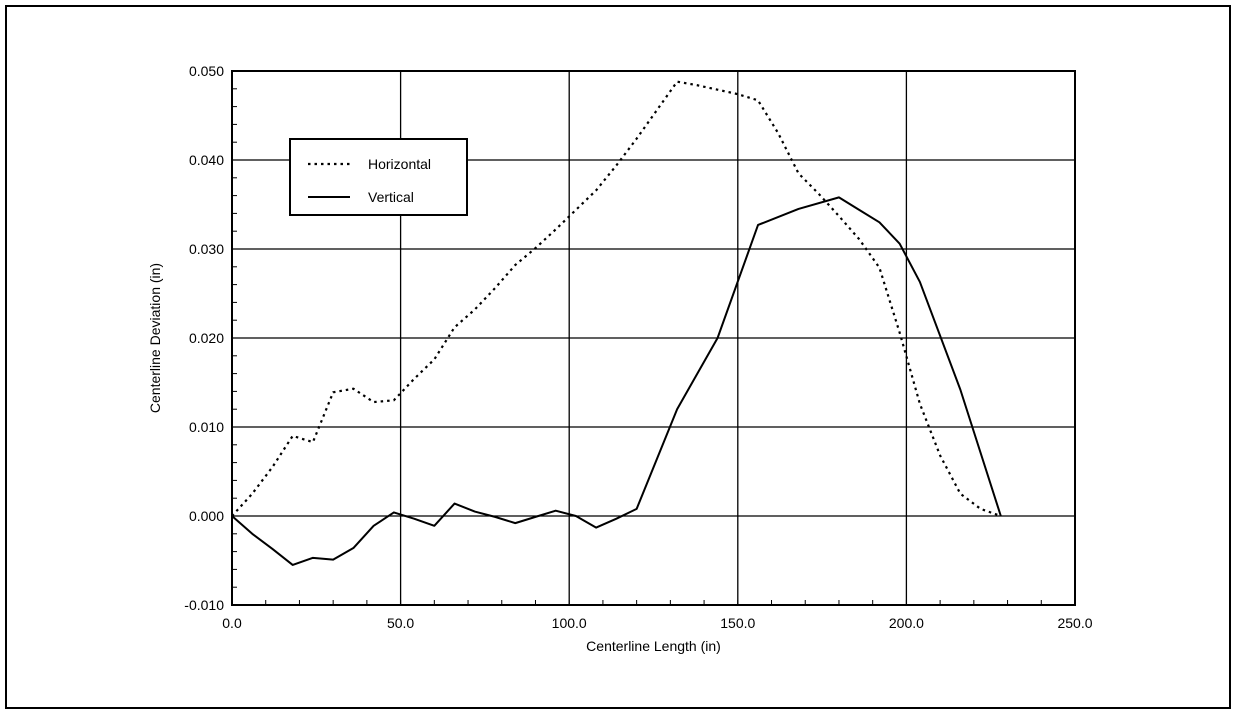 The image size is (1234, 717). I want to click on legend-label-horizontal: Horizontal, so click(399, 164).